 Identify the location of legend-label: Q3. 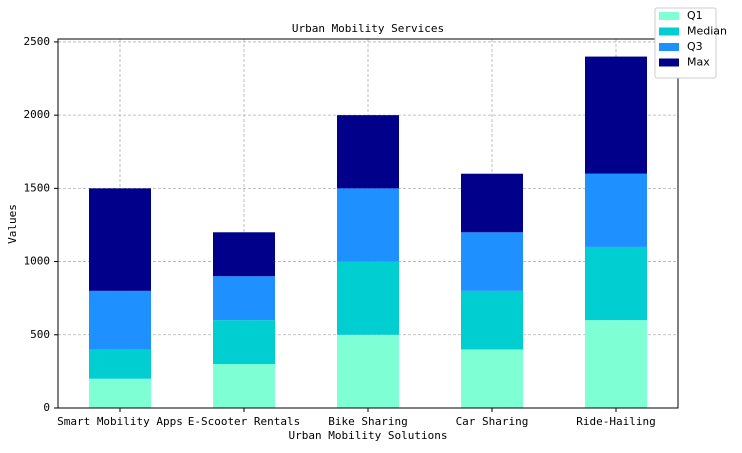
(695, 46).